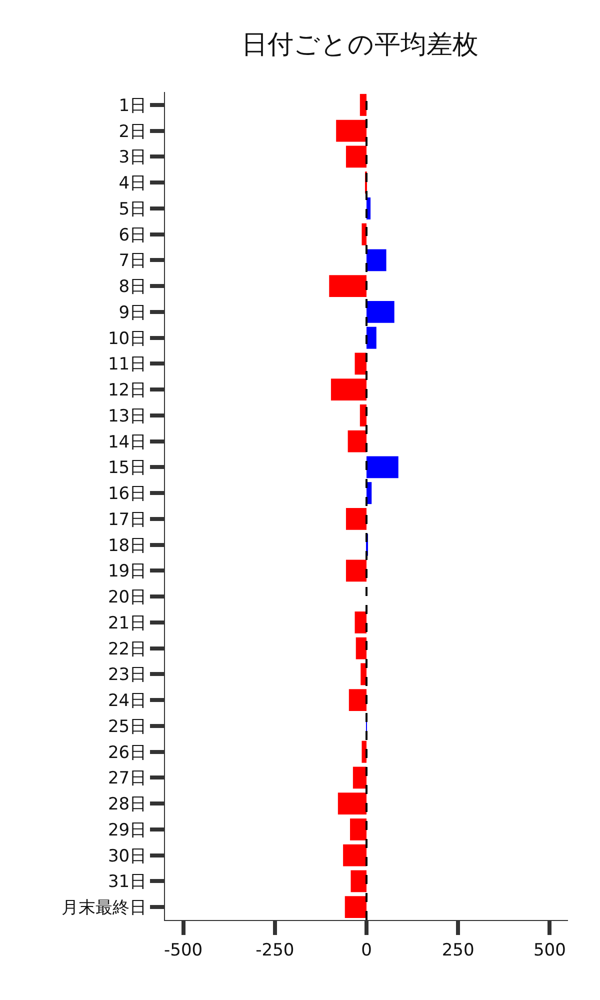 This screenshot has height=1000, width=600. I want to click on y-tick-label: 13日, so click(127, 416).